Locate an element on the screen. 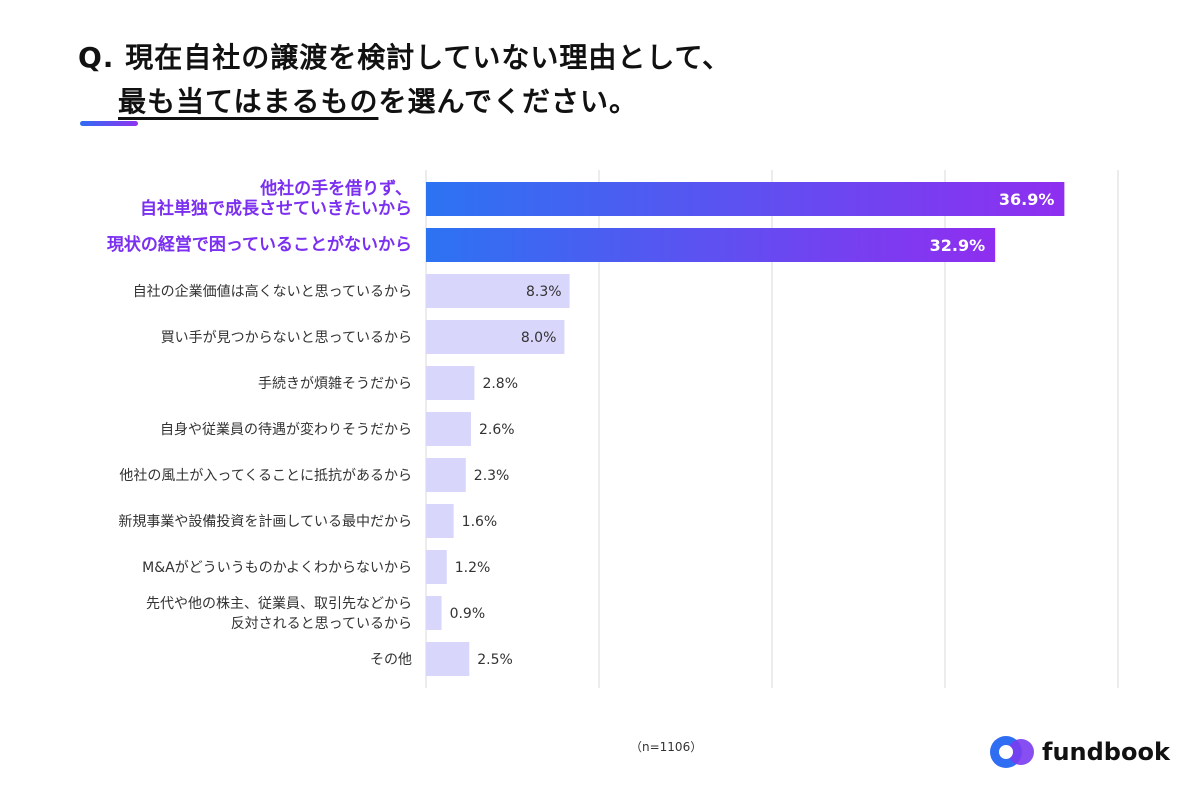  value-label: 1.6% is located at coordinates (480, 522).